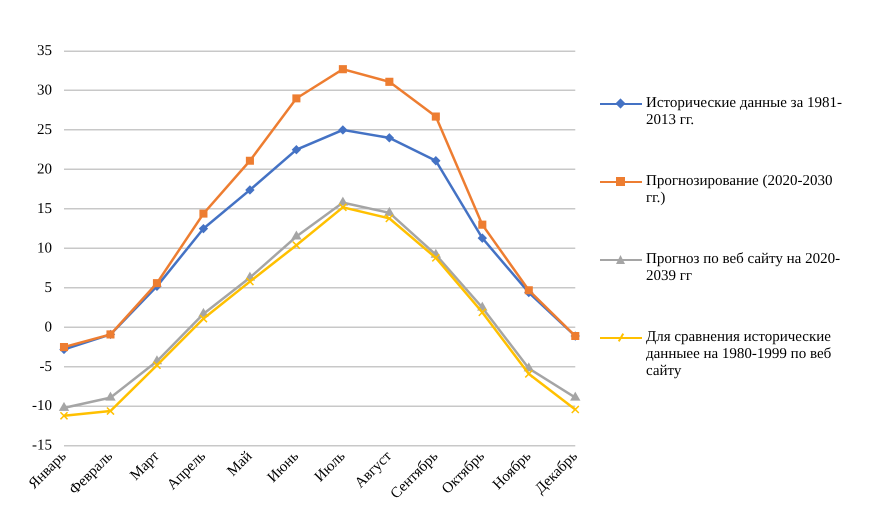  What do you see at coordinates (744, 112) in the screenshot?
I see `legend-label: Исторические данные за 1981-2013 гг.` at bounding box center [744, 112].